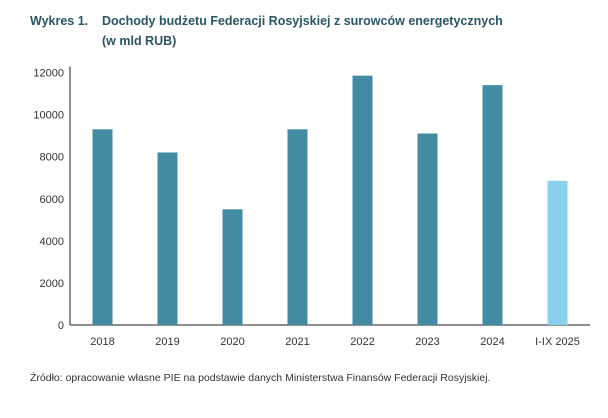 The height and width of the screenshot is (418, 608). Describe the element at coordinates (52, 284) in the screenshot. I see `y-tick-label: 2000` at that location.